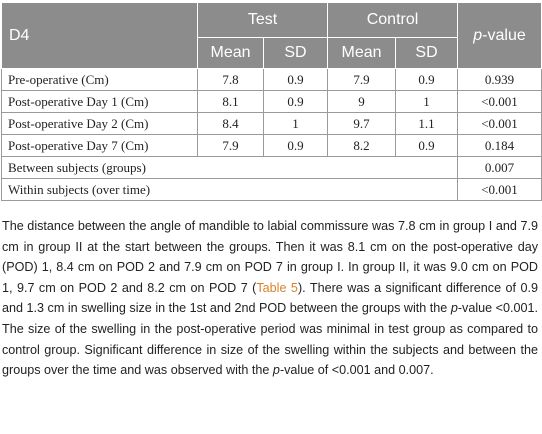 The width and height of the screenshot is (542, 434). Describe the element at coordinates (361, 145) in the screenshot. I see `cell-control-mean: 8.2` at that location.